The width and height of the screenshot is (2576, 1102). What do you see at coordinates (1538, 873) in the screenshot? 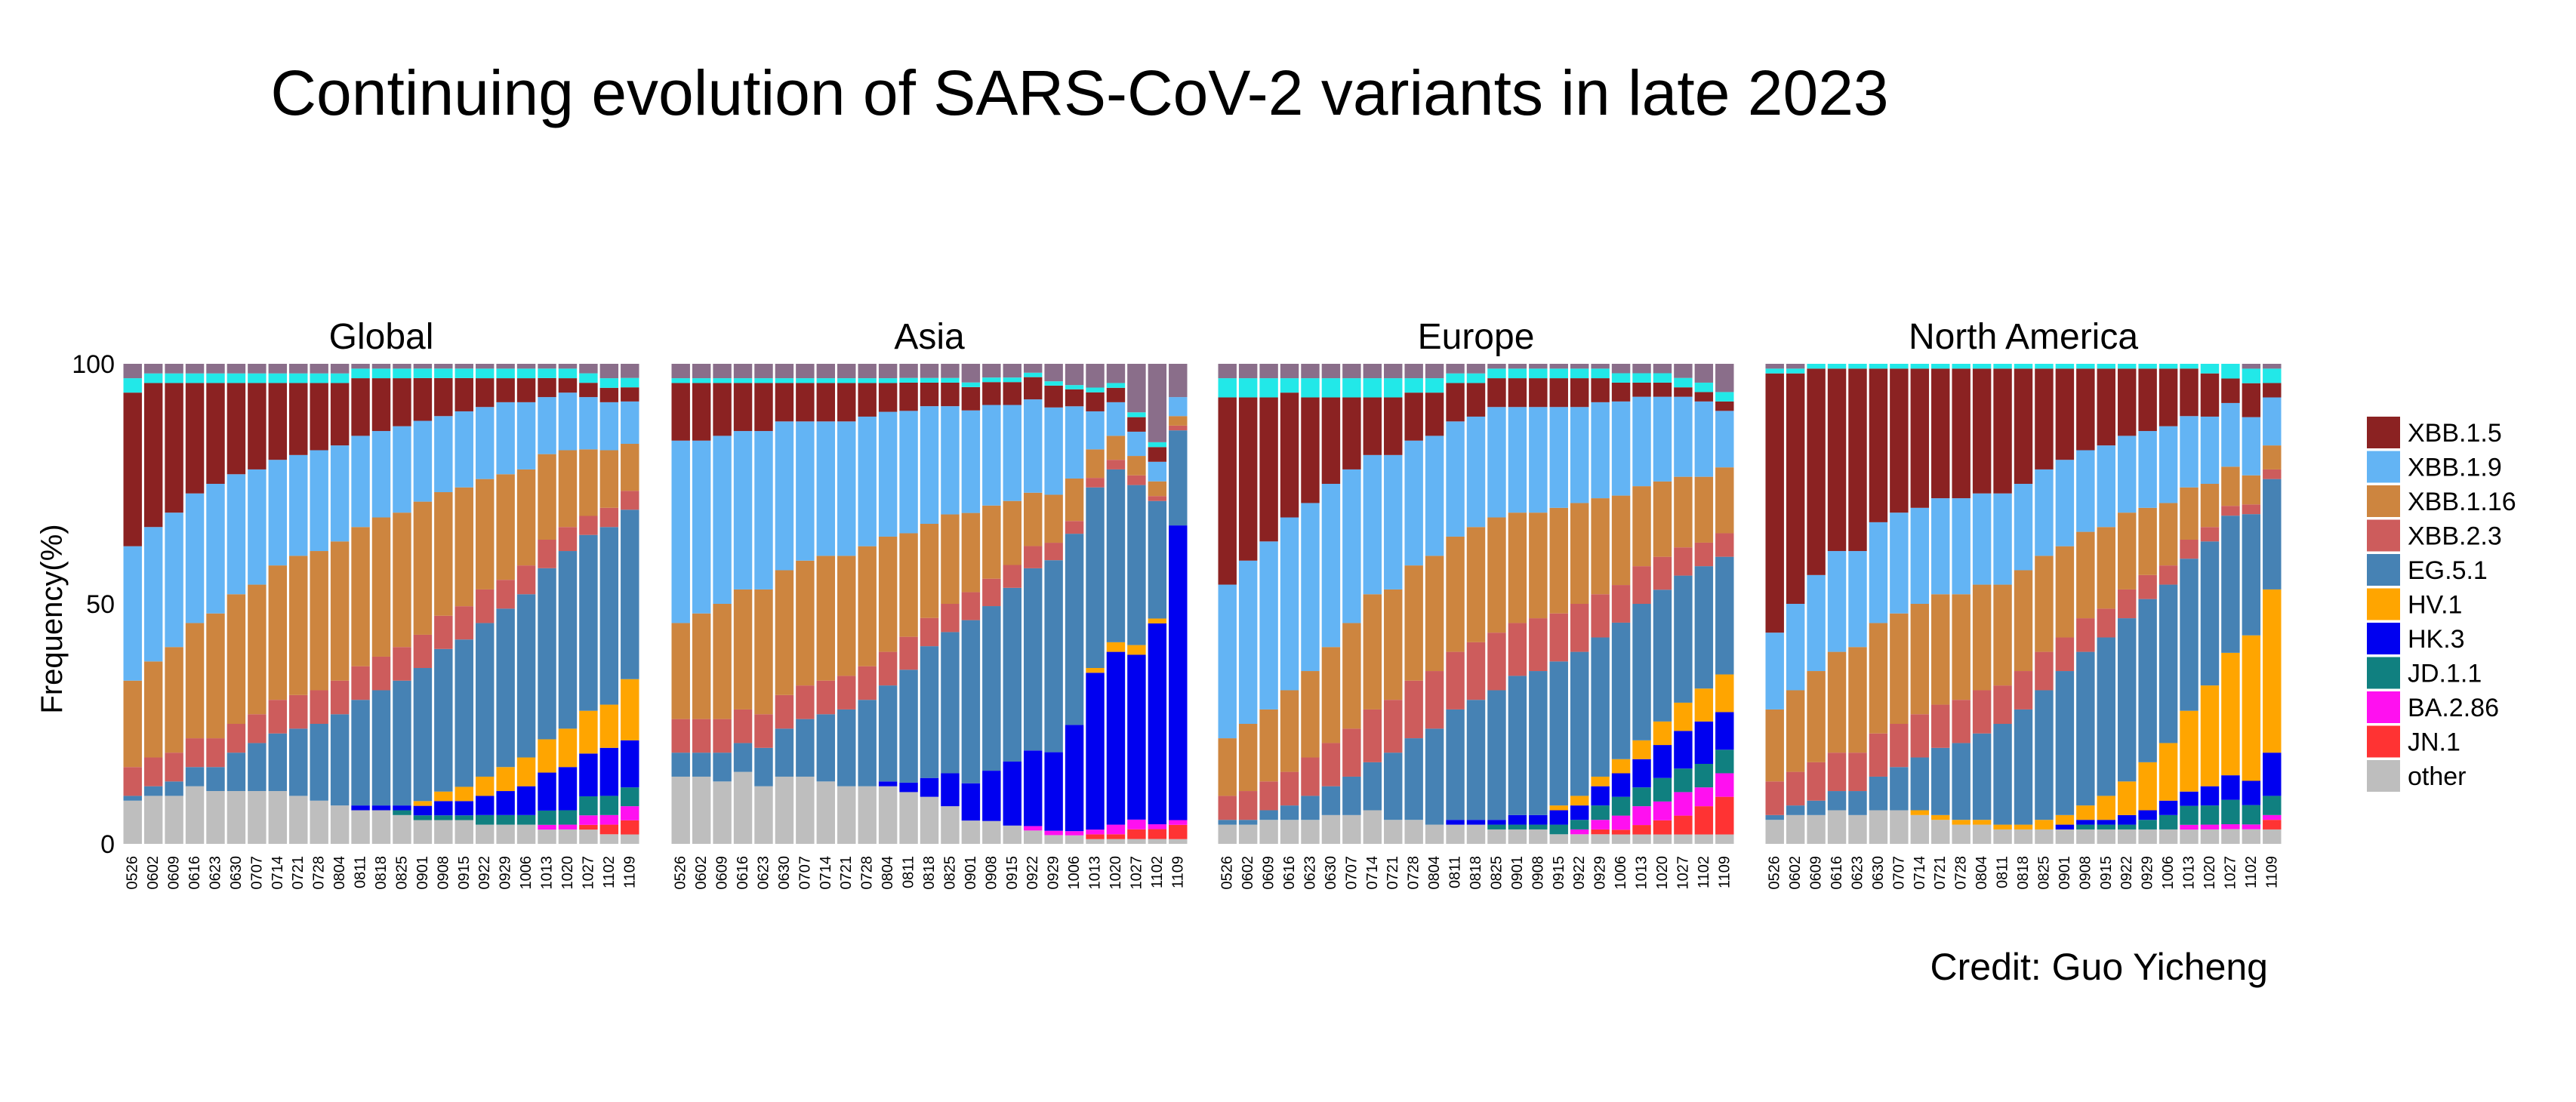
I see `x-tick-label-europe-0908: 0908` at bounding box center [1538, 873].